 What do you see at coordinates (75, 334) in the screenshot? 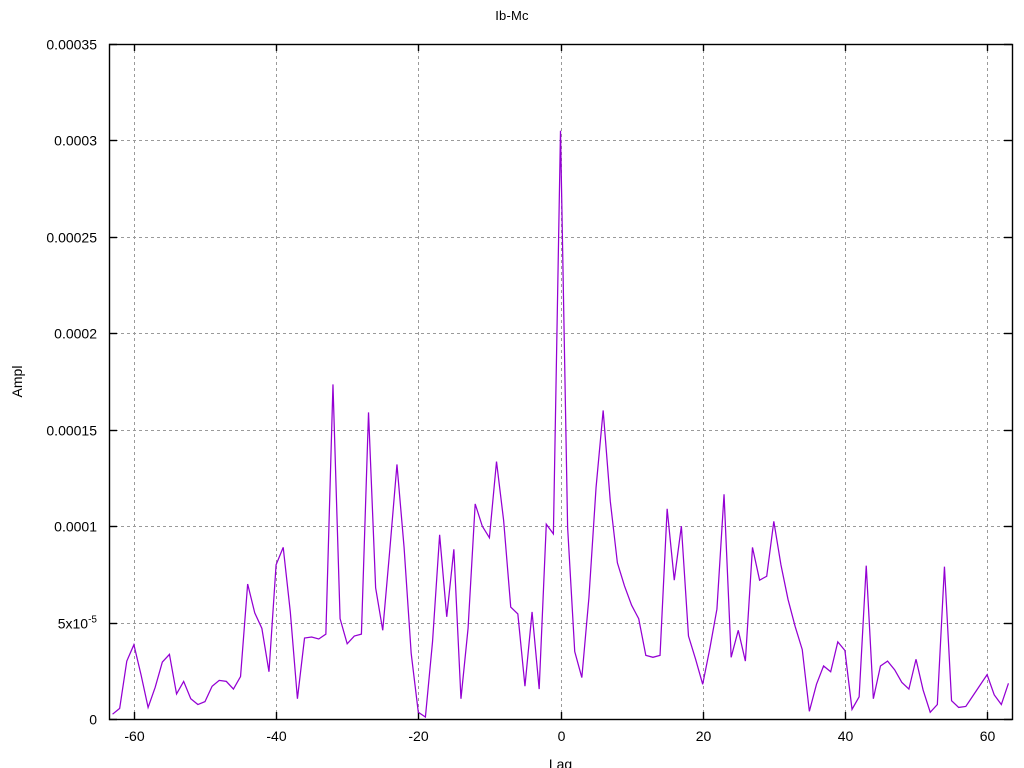
I see `y-tick-label: 0.0002` at bounding box center [75, 334].